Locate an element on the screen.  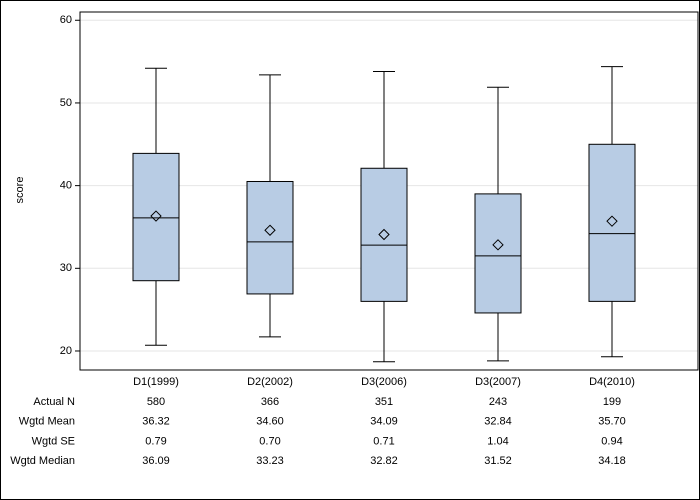
table-cell: 34.18 is located at coordinates (612, 461).